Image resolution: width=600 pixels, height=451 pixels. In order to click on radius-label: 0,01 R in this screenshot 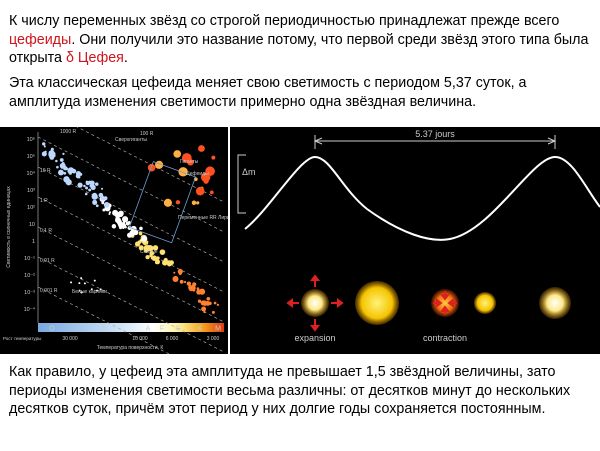, I will do `click(47, 261)`.